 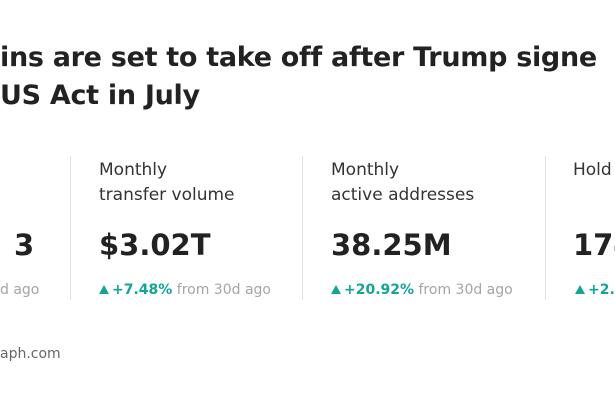 I want to click on stat-label: active addresses, so click(x=403, y=195).